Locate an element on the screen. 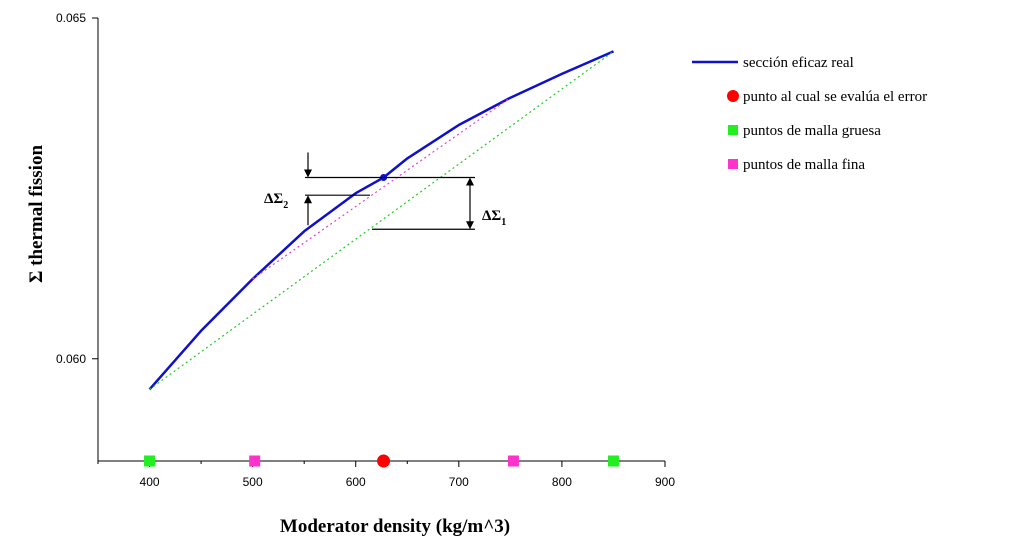 This screenshot has height=541, width=1028. delta1-arrowhead-bottom is located at coordinates (470, 225).